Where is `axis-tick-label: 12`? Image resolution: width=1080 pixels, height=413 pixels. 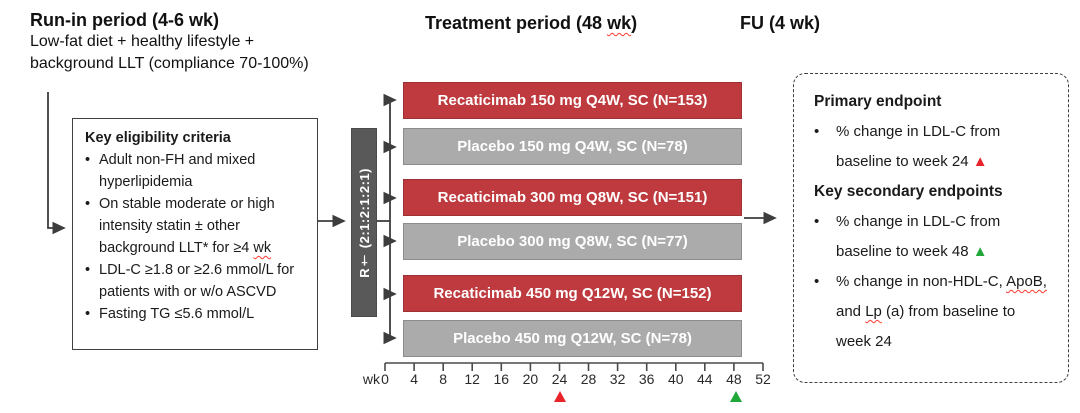 axis-tick-label: 12 is located at coordinates (472, 379).